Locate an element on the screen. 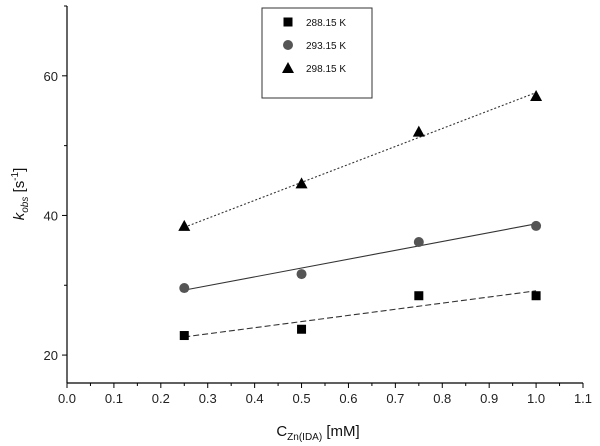 This screenshot has width=600, height=446. legend-box is located at coordinates (317, 53).